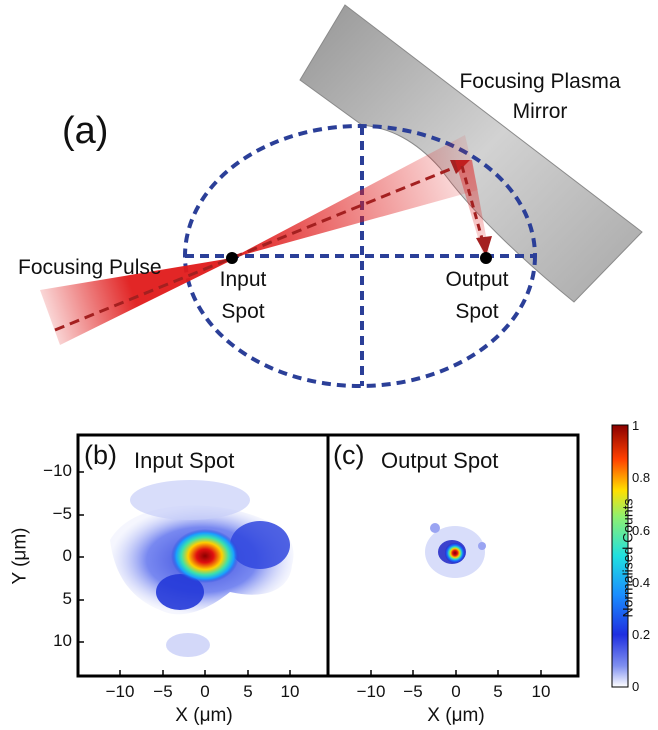 The image size is (658, 730). Describe the element at coordinates (163, 691) in the screenshot. I see `x-tick-b: −5` at that location.